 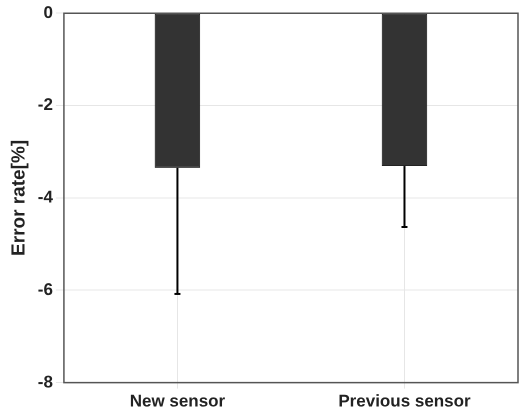 I want to click on y-tick-label: 0, so click(x=48, y=12).